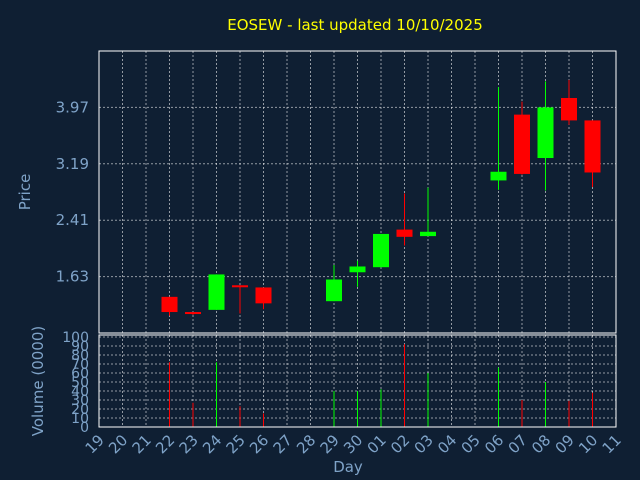 This screenshot has height=480, width=640. Describe the element at coordinates (400, 444) in the screenshot. I see `x-tick-label: 02` at that location.